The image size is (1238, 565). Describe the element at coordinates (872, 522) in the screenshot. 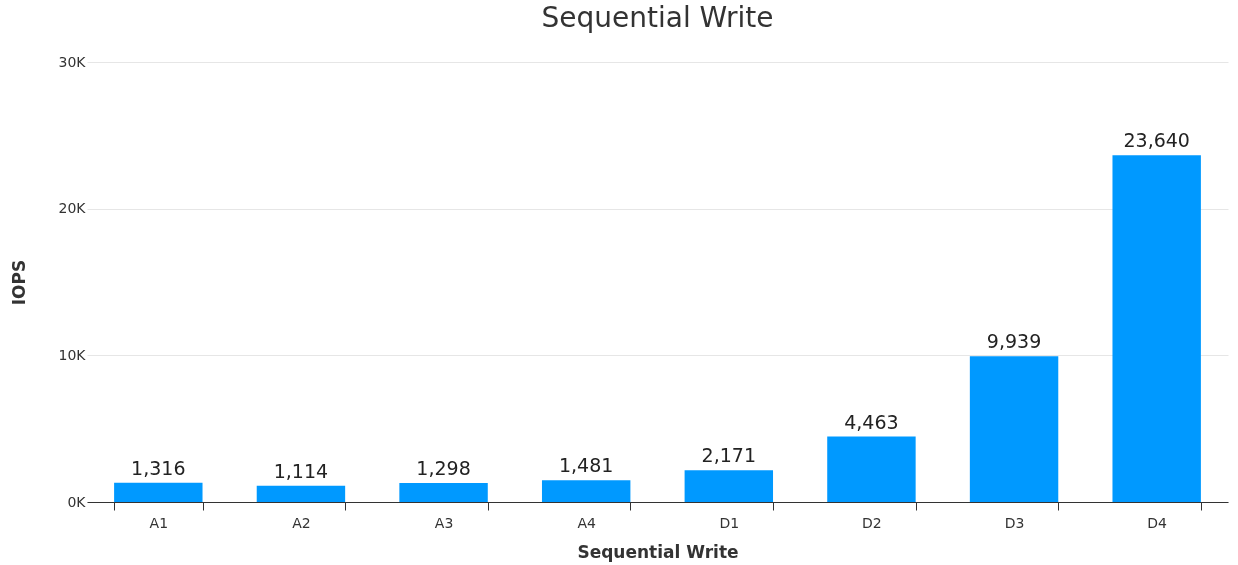

I see `x-tick-label: D2` at that location.